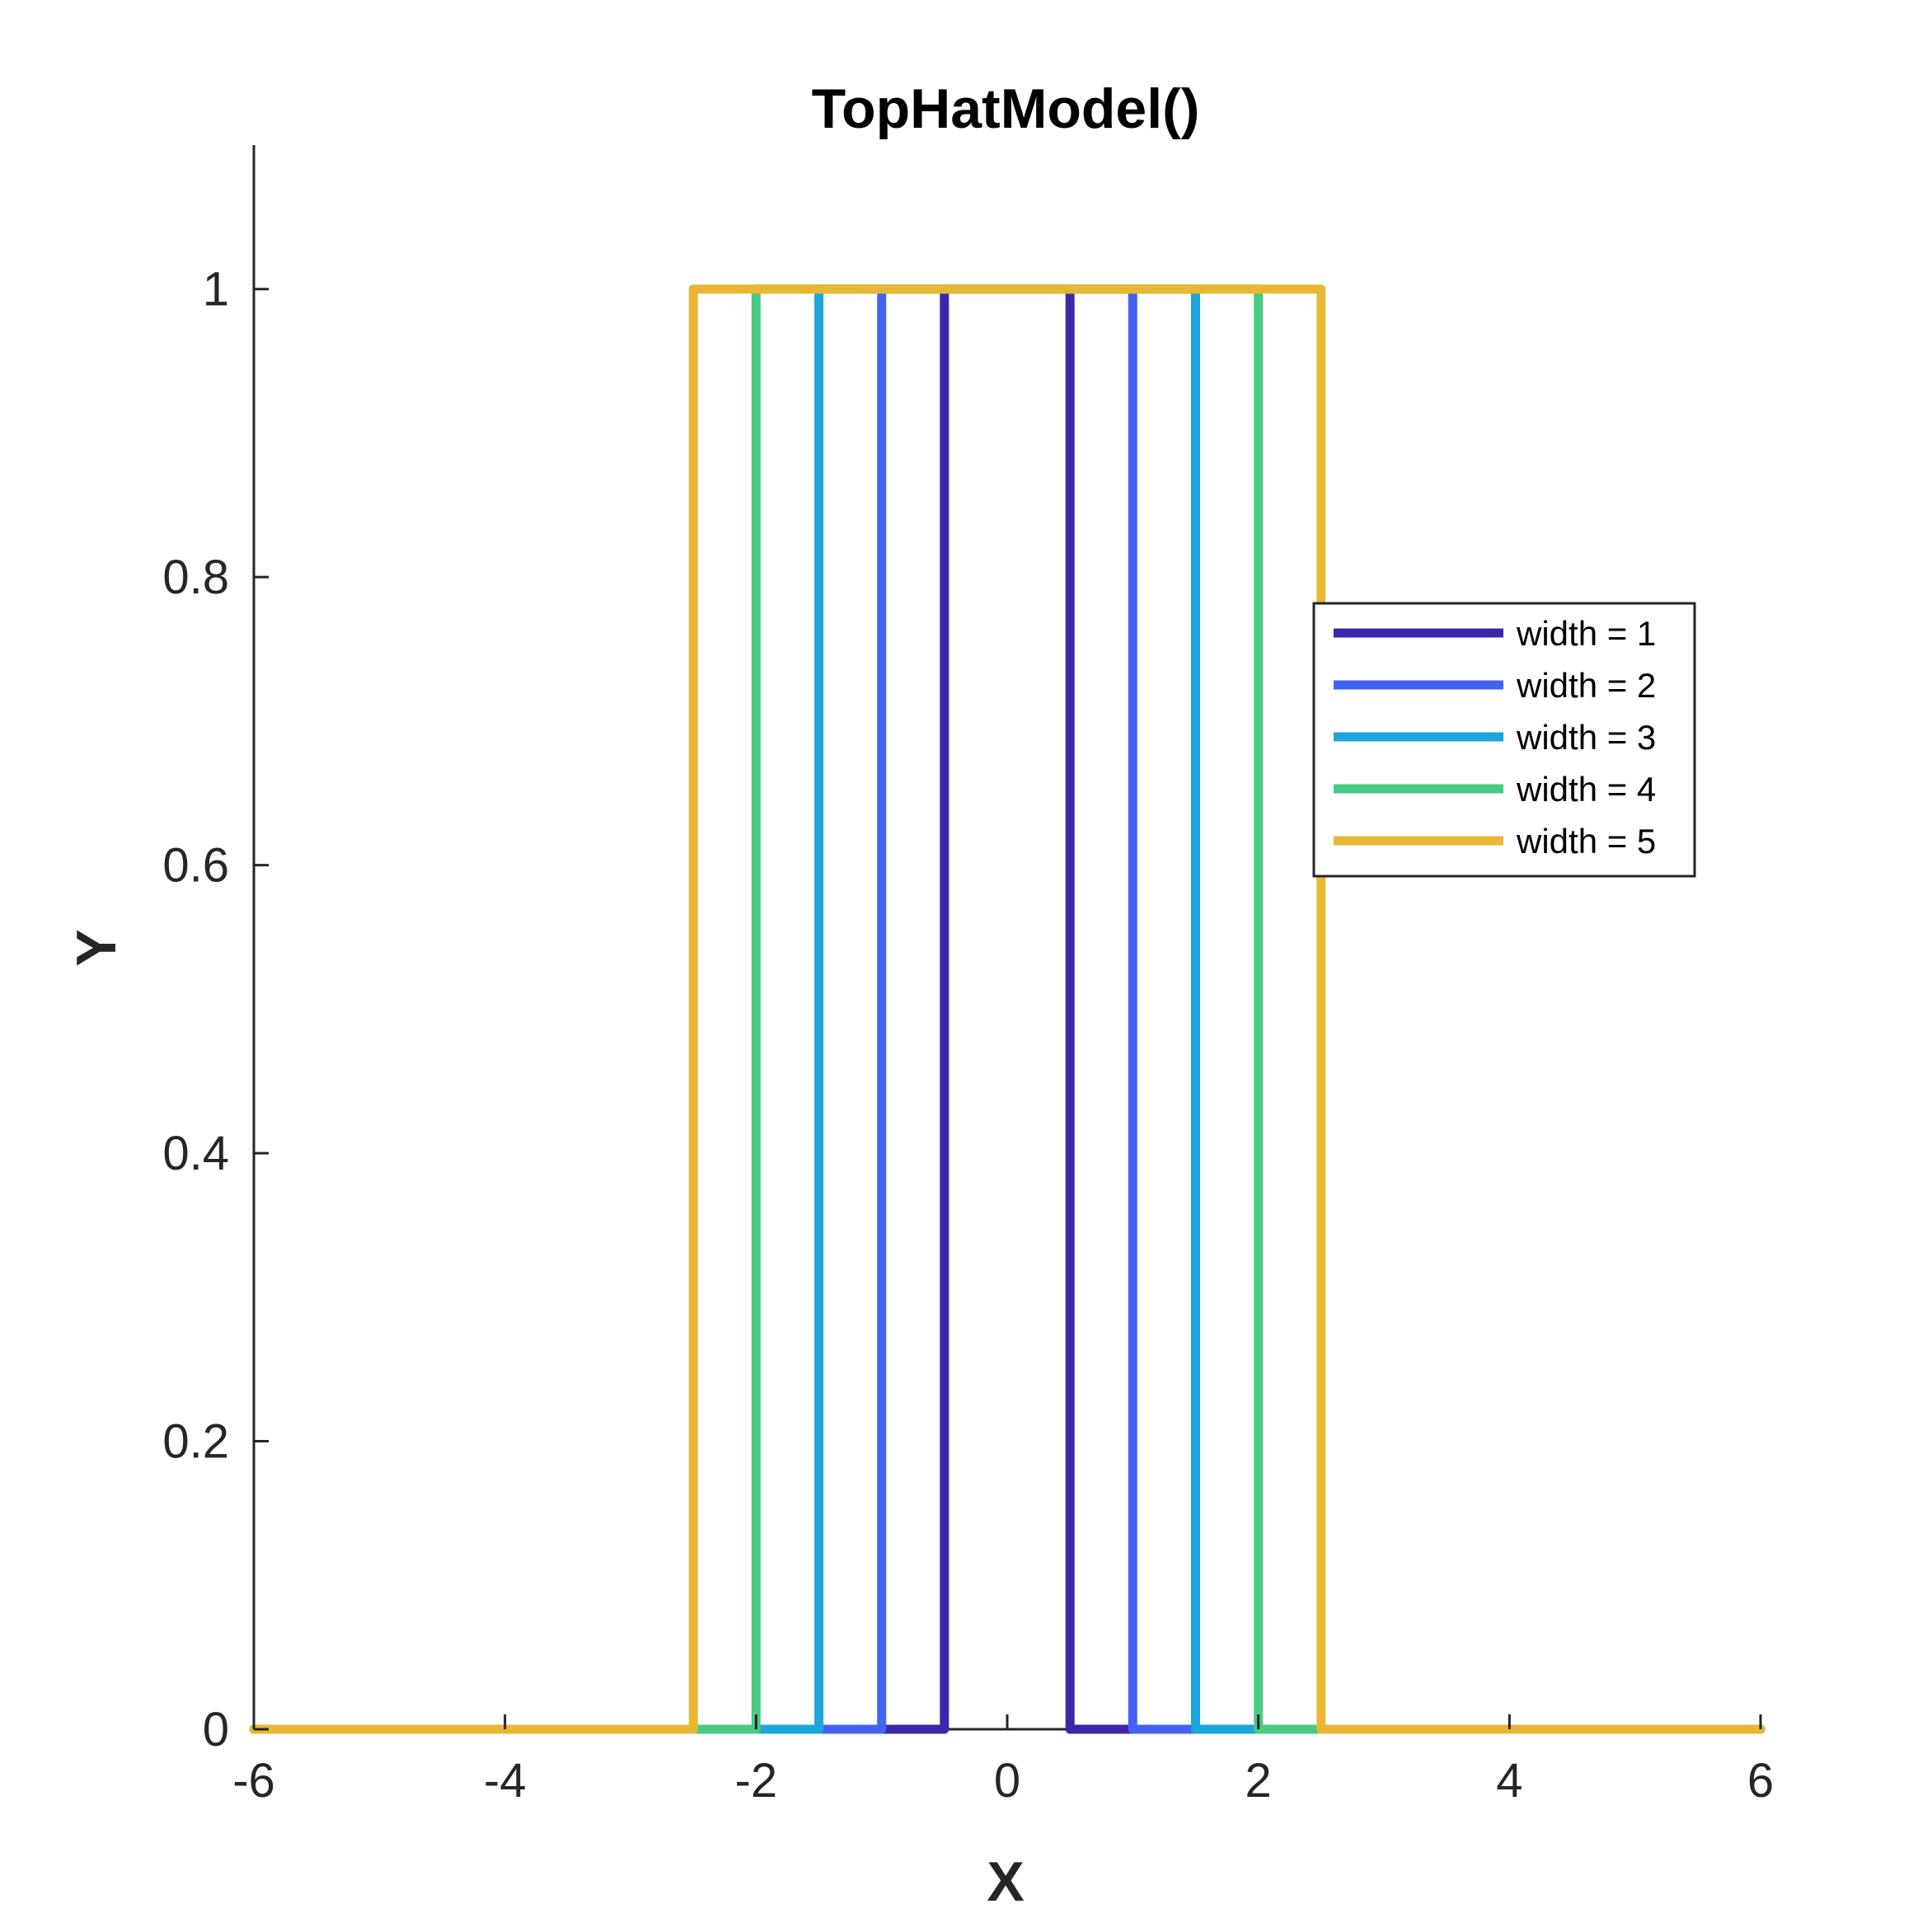 The image size is (1932, 1932). I want to click on x-tick-label: 6, so click(1760, 1781).